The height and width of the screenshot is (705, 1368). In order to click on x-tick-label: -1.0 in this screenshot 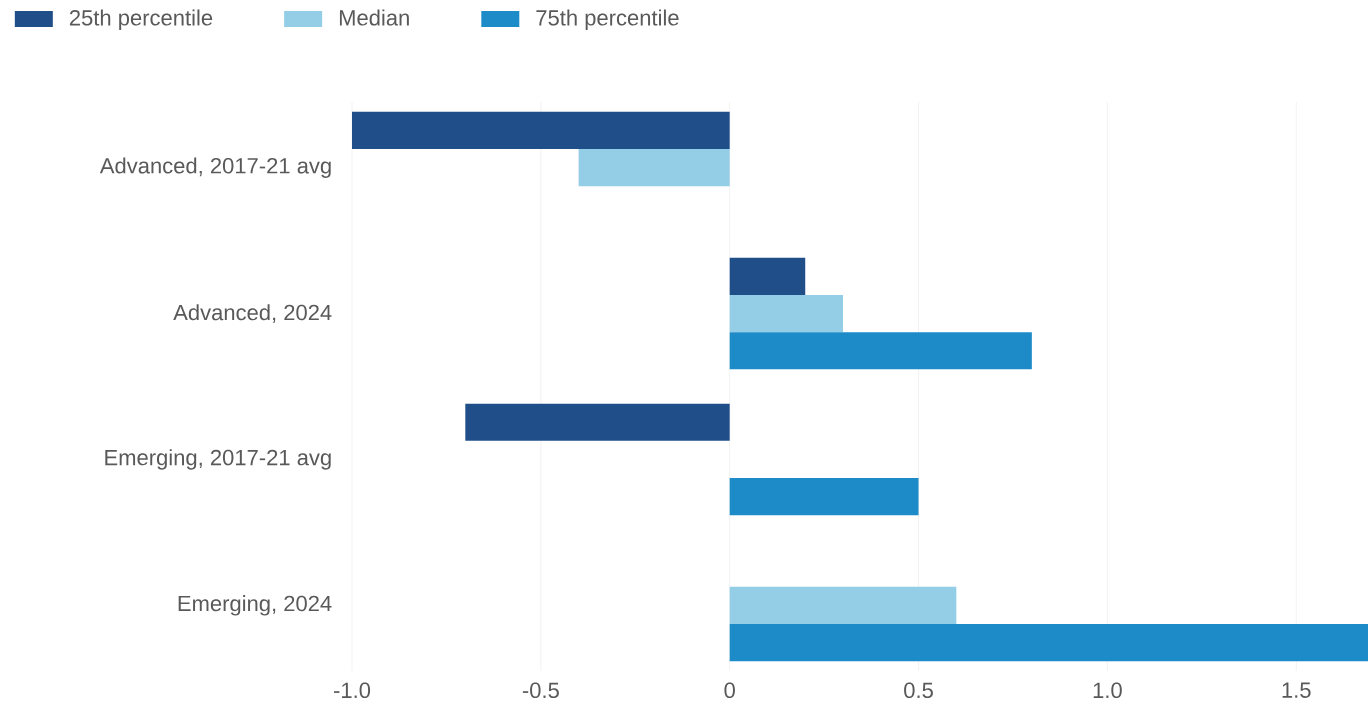, I will do `click(352, 690)`.